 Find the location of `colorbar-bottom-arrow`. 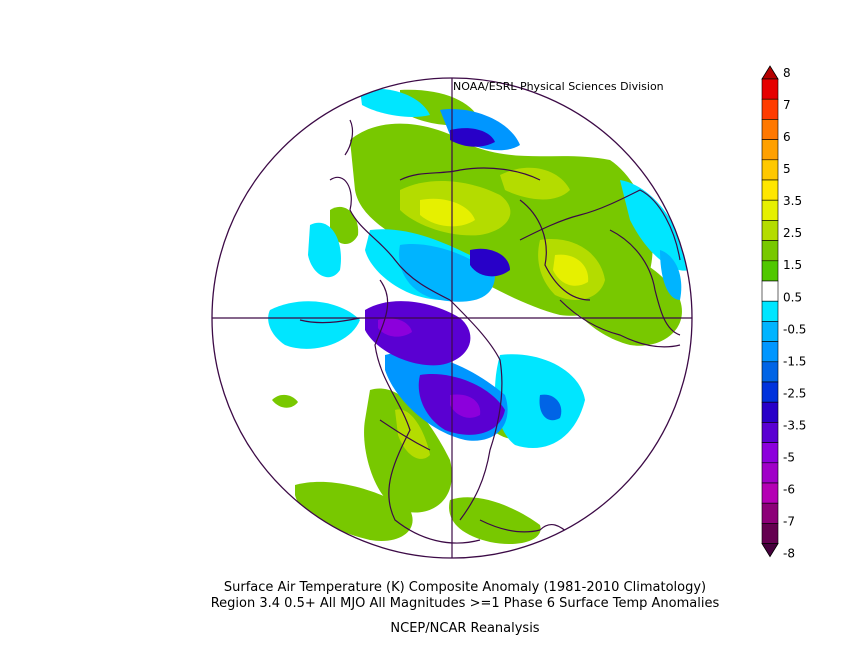

colorbar-bottom-arrow is located at coordinates (770, 550).